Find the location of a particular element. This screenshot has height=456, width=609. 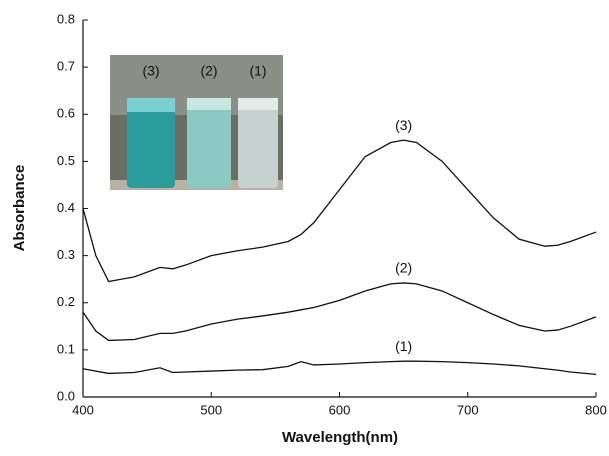

x-tick-label: 800 is located at coordinates (596, 409).